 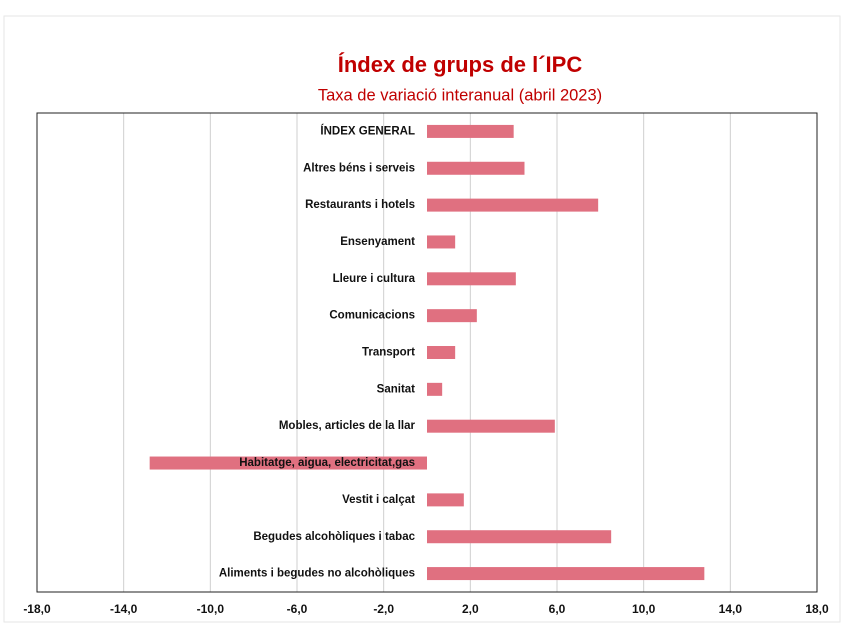 What do you see at coordinates (388, 353) in the screenshot?
I see `category-label: Transport` at bounding box center [388, 353].